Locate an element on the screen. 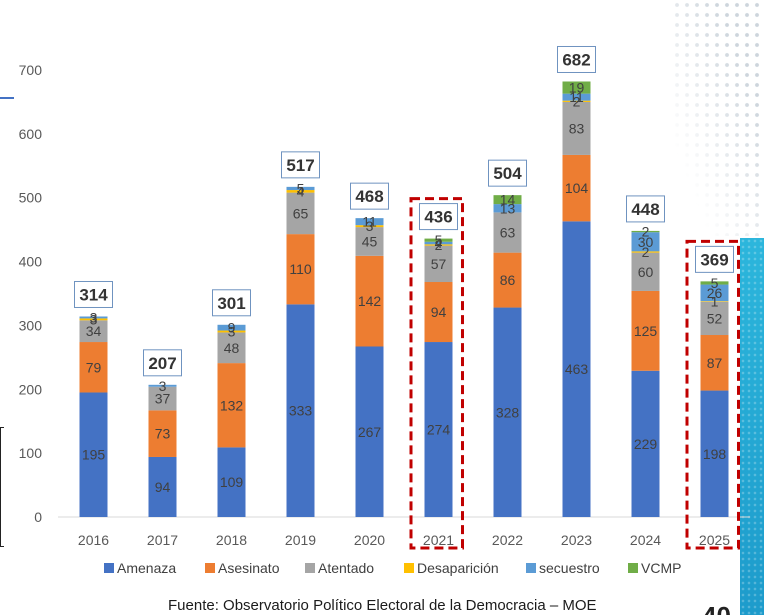 The height and width of the screenshot is (615, 764). bar-desaparicion-2024 is located at coordinates (645, 252).